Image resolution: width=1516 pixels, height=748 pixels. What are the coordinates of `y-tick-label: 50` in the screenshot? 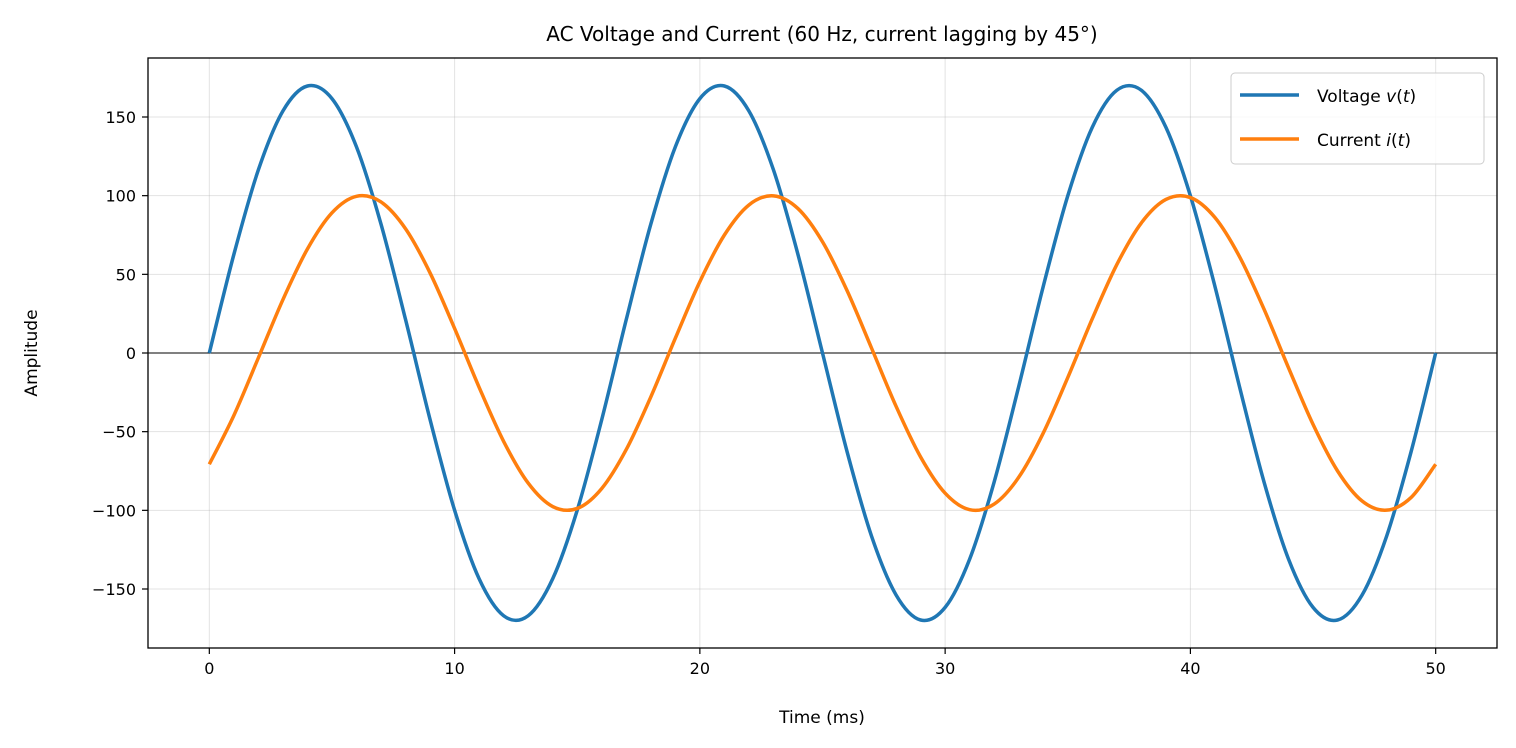 It's located at (126, 274).